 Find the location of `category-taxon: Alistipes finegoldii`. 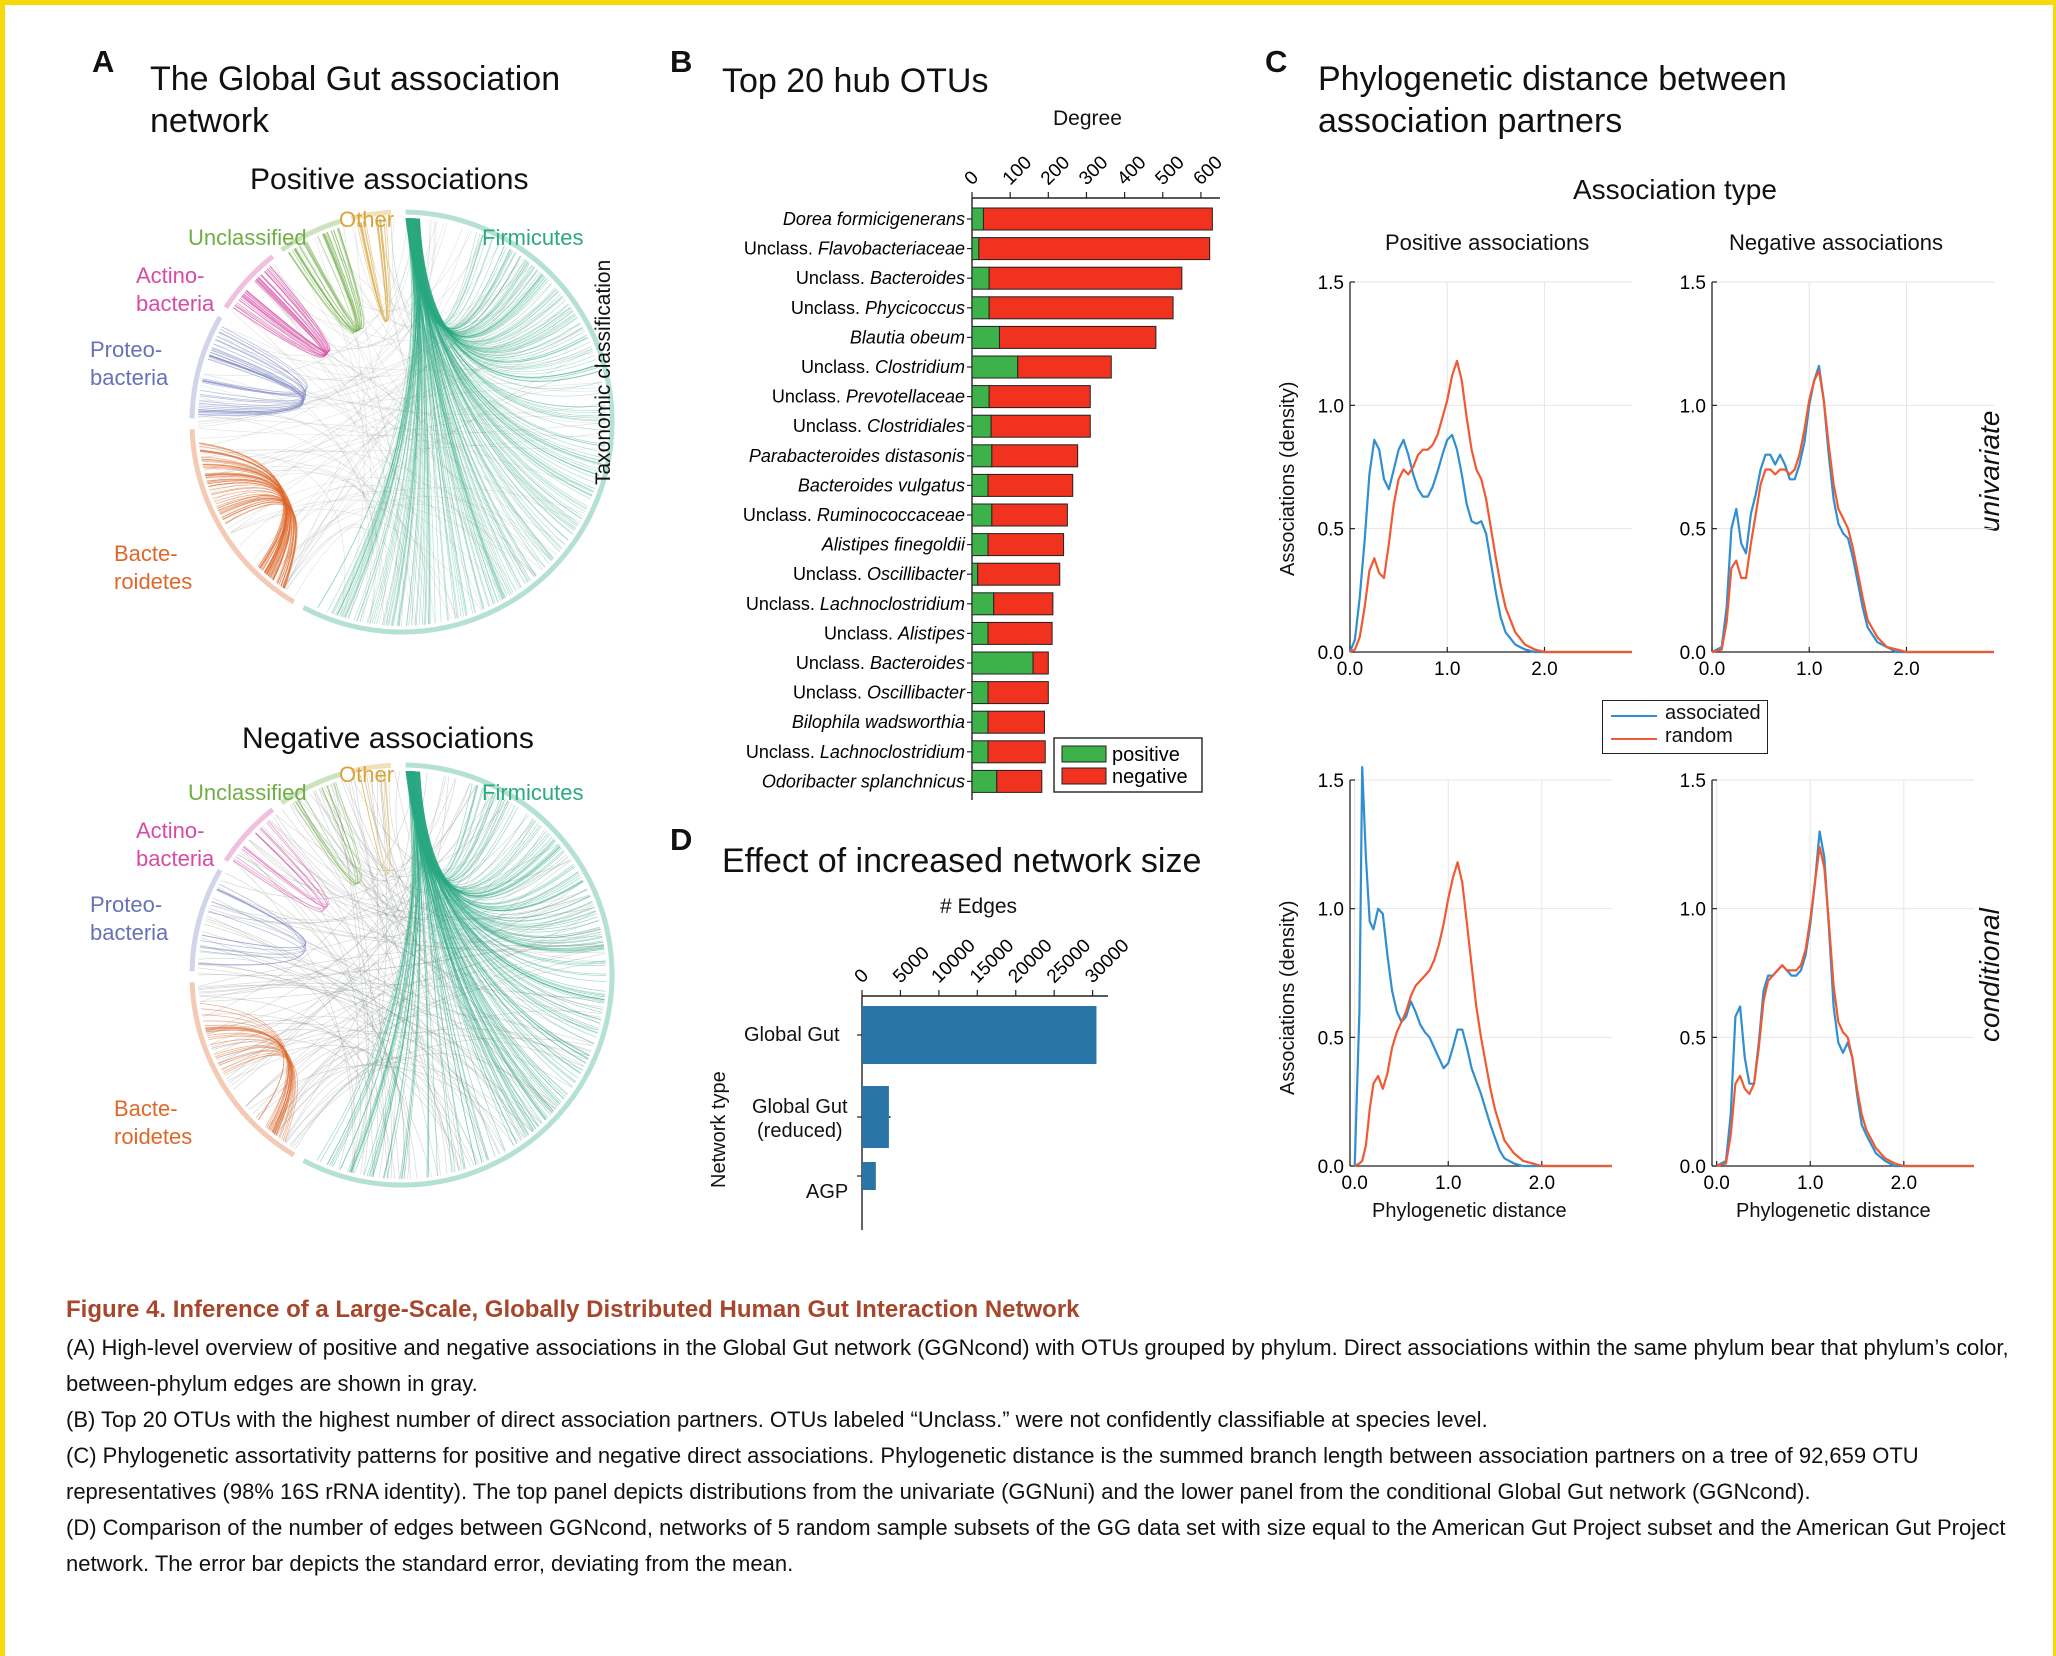

category-taxon: Alistipes finegoldii is located at coordinates (893, 545).